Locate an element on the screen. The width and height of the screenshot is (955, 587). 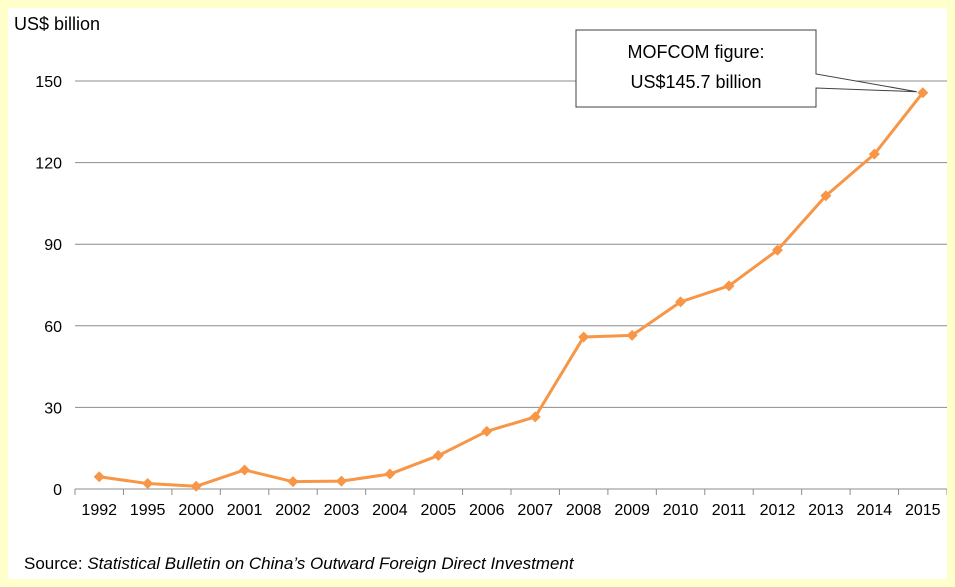
x-tick-label: 2011 is located at coordinates (729, 510).